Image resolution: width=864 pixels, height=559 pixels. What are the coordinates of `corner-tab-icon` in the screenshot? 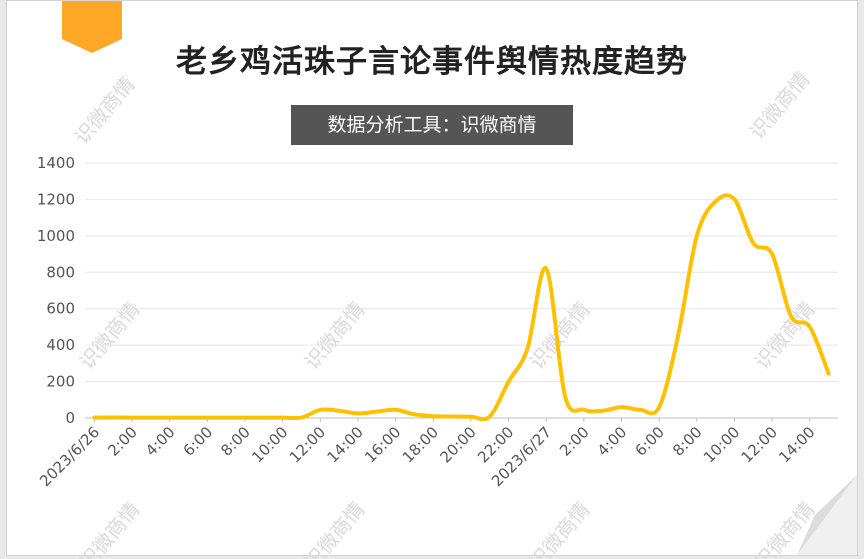 It's located at (92, 27).